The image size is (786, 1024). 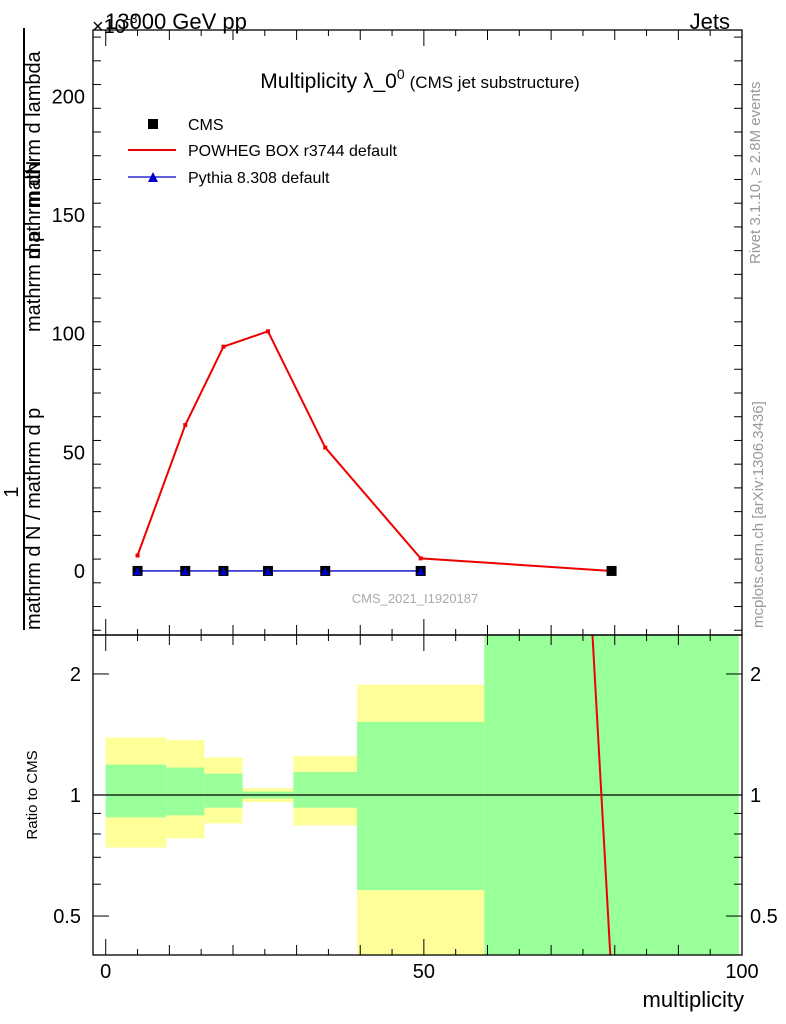 What do you see at coordinates (495, 82) in the screenshot?
I see `chart-subtitle: (CMS jet substructure)` at bounding box center [495, 82].